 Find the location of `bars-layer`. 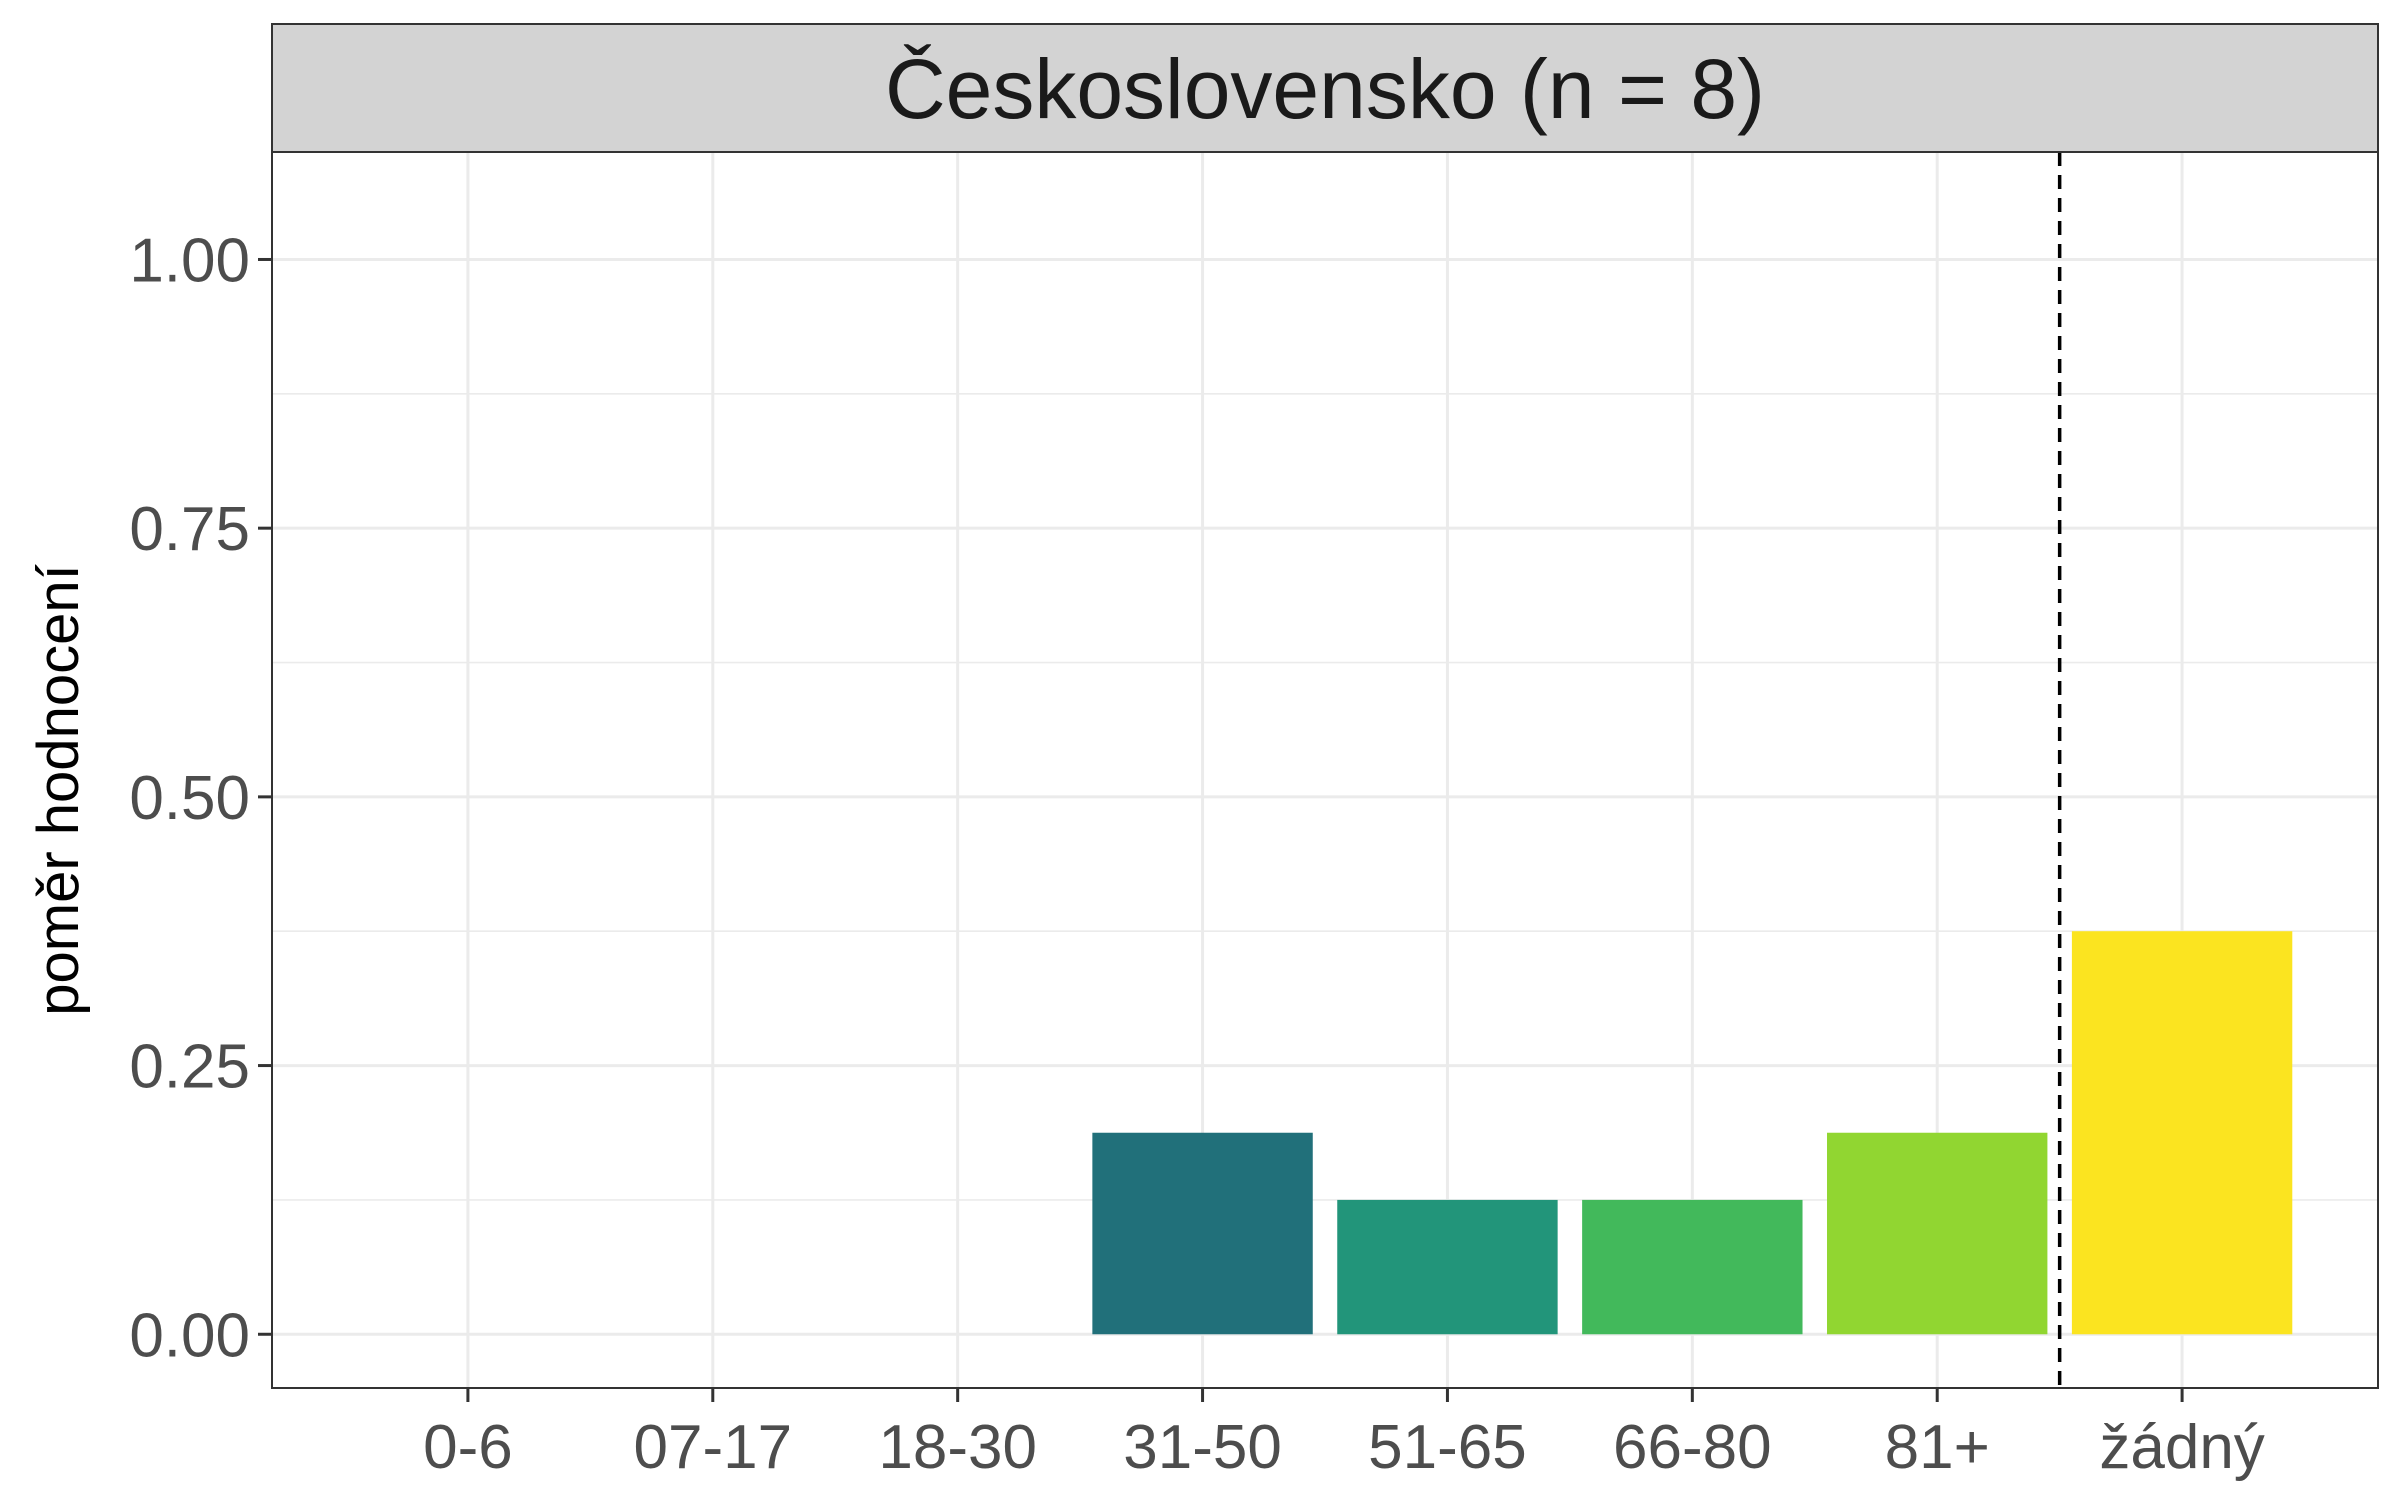

bars-layer is located at coordinates (1692, 1133).